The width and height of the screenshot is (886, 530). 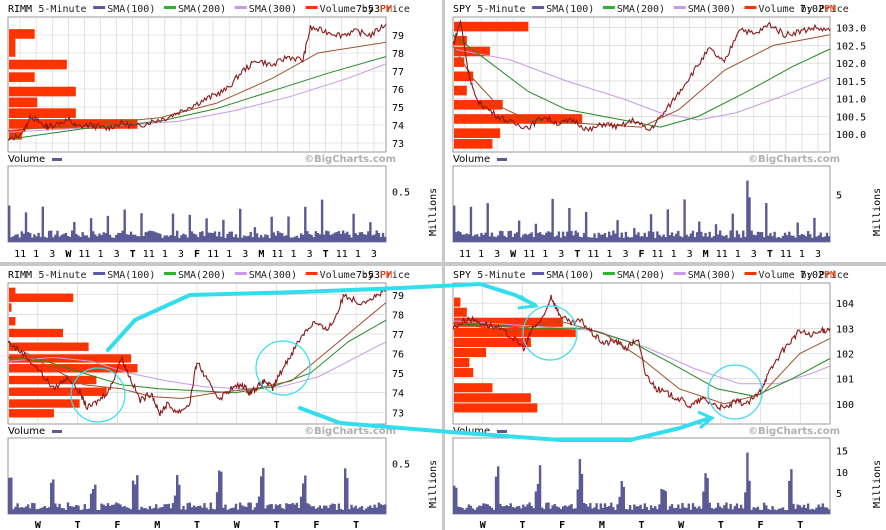 What do you see at coordinates (851, 117) in the screenshot?
I see `y-tick: 100.5` at bounding box center [851, 117].